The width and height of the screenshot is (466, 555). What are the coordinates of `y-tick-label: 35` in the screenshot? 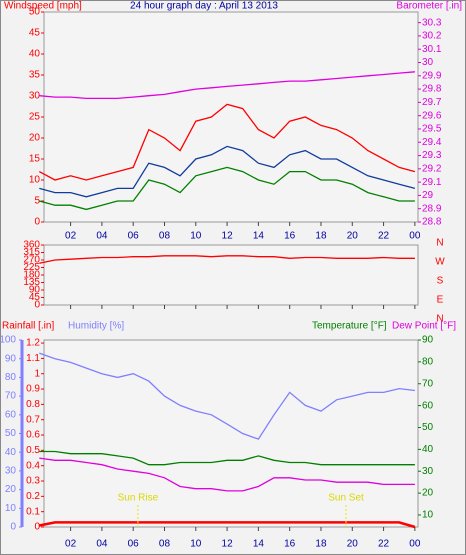 It's located at (35, 75).